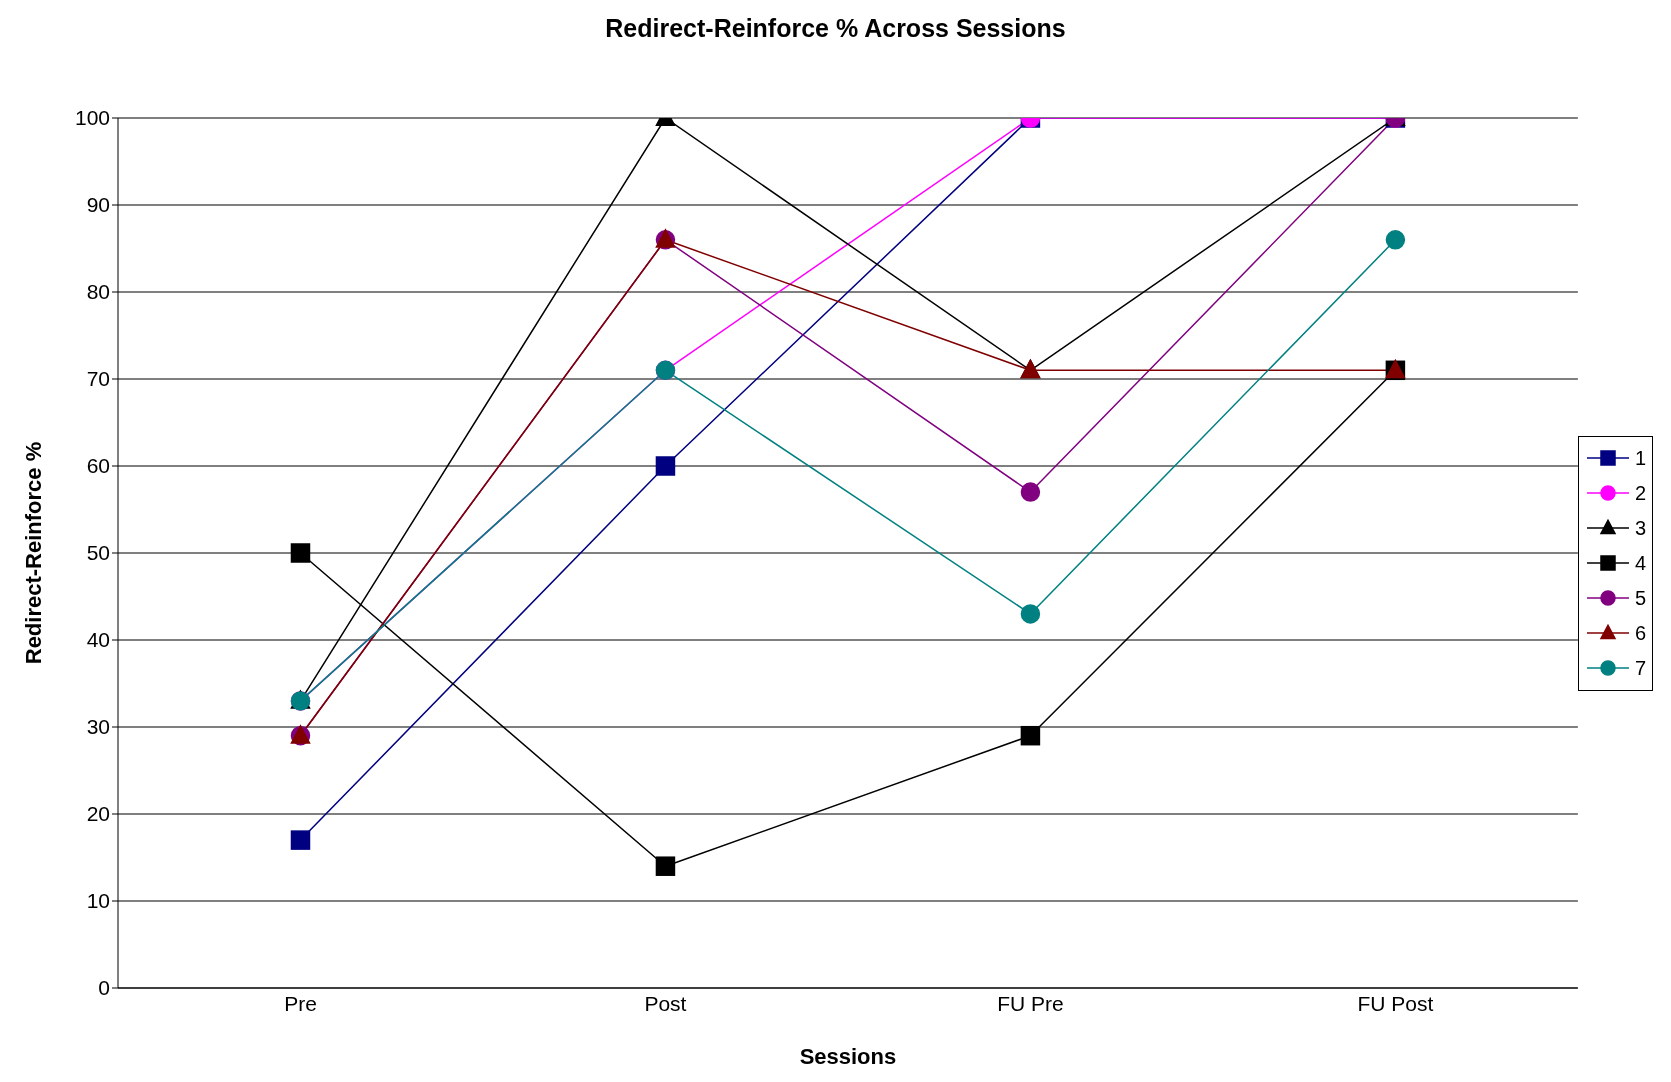 This screenshot has width=1671, height=1082. What do you see at coordinates (98, 814) in the screenshot?
I see `y-tick-label: 20` at bounding box center [98, 814].